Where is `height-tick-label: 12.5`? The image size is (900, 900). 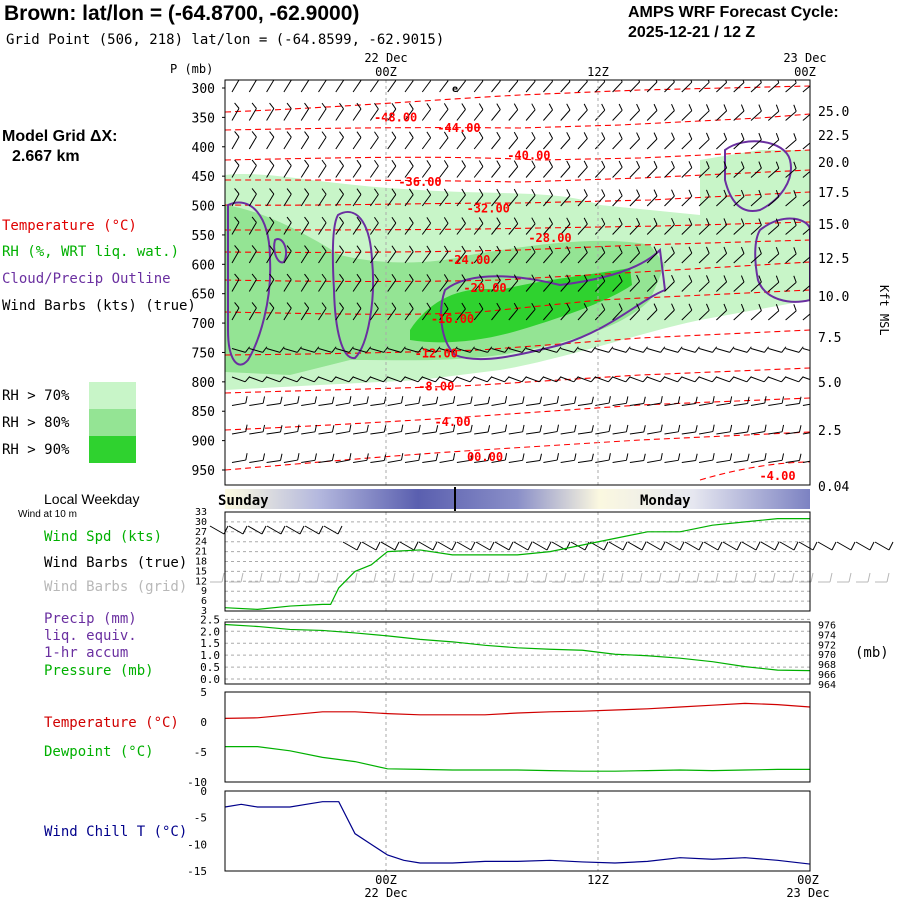 height-tick-label: 12.5 is located at coordinates (833, 259).